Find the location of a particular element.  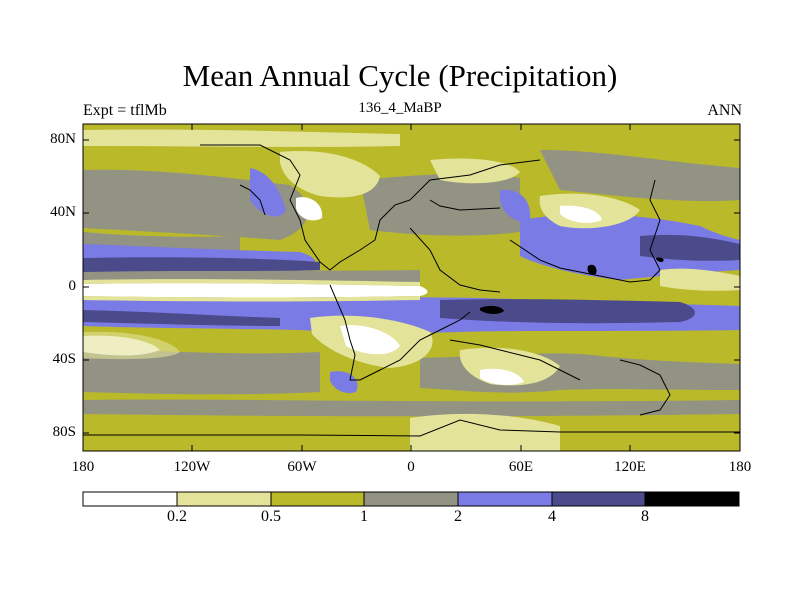

coast-asia-south is located at coordinates (585, 231).